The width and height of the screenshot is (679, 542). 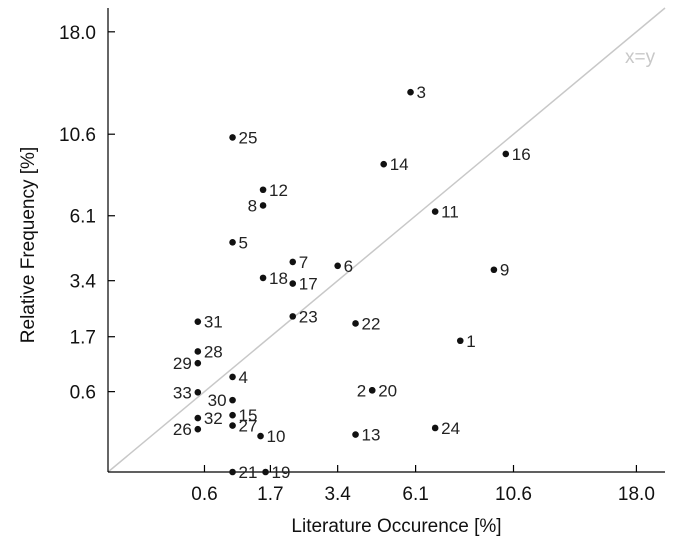 I want to click on data-point-label-9: 9, so click(x=504, y=270).